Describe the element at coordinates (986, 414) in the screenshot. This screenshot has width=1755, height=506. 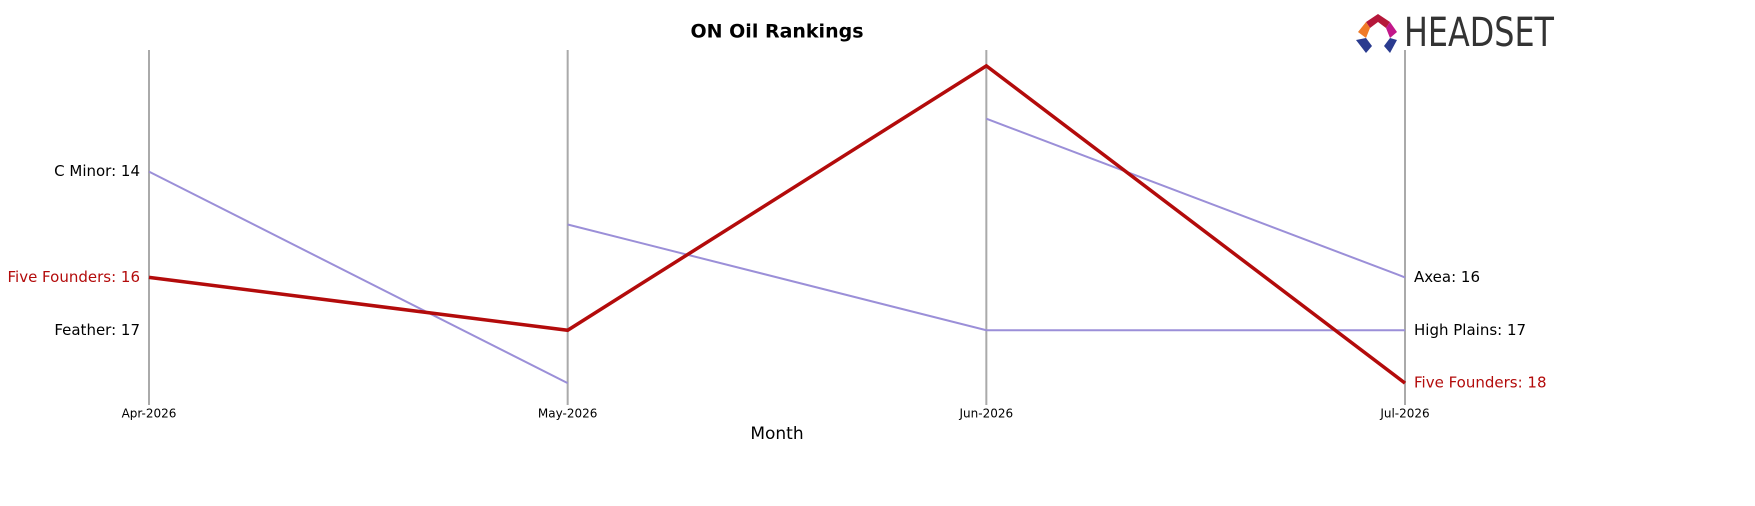
I see `x-tick-label: Jun-2026` at that location.